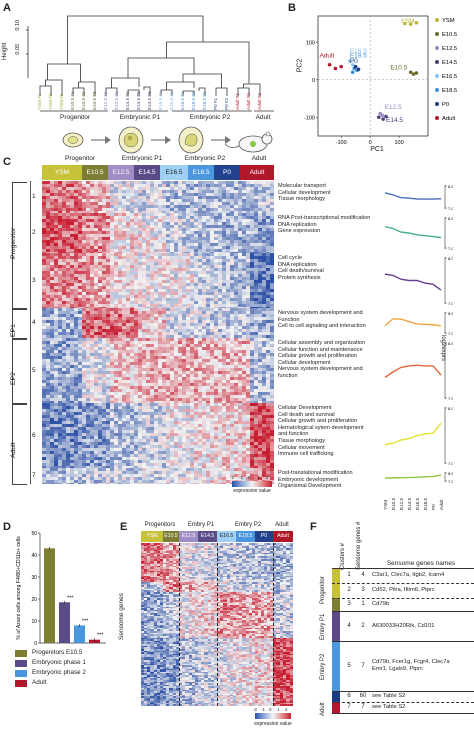 The image size is (474, 734). I want to click on stage-cell-c: E12.5, so click(121, 172).